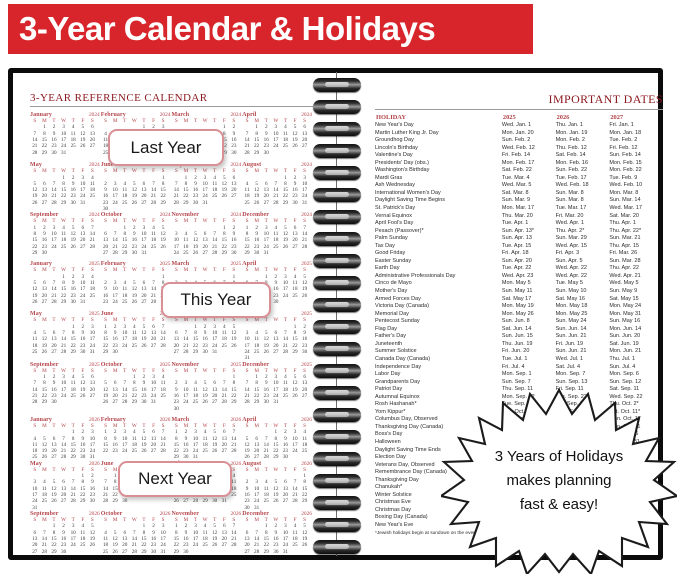 This screenshot has height=579, width=679. Describe the element at coordinates (385, 245) in the screenshot. I see `holiday-name: Tax Day` at that location.